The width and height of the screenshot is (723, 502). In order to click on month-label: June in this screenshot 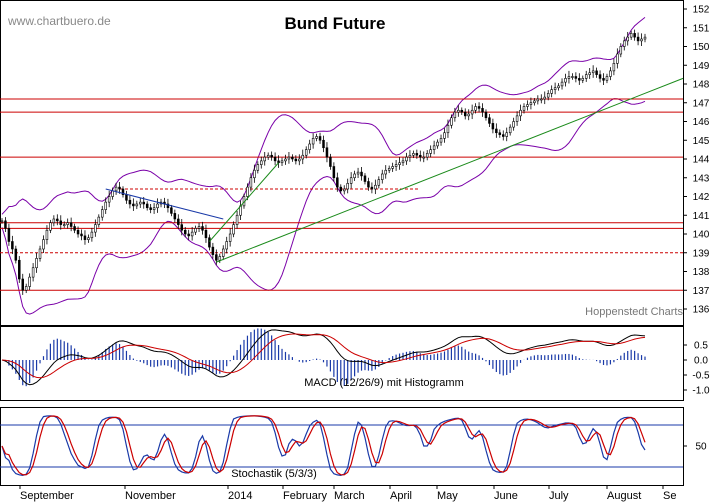, I will do `click(506, 496)`.